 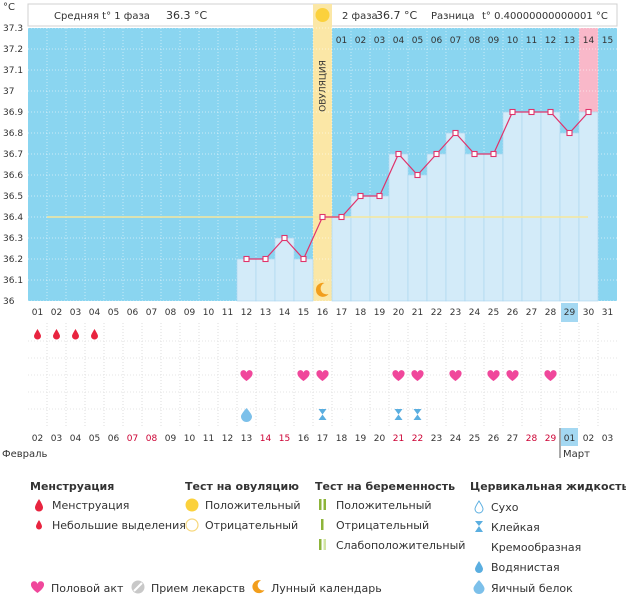 What do you see at coordinates (401, 545) in the screenshot?
I see `legend-pregnancy-weak: Слабоположительный` at bounding box center [401, 545].